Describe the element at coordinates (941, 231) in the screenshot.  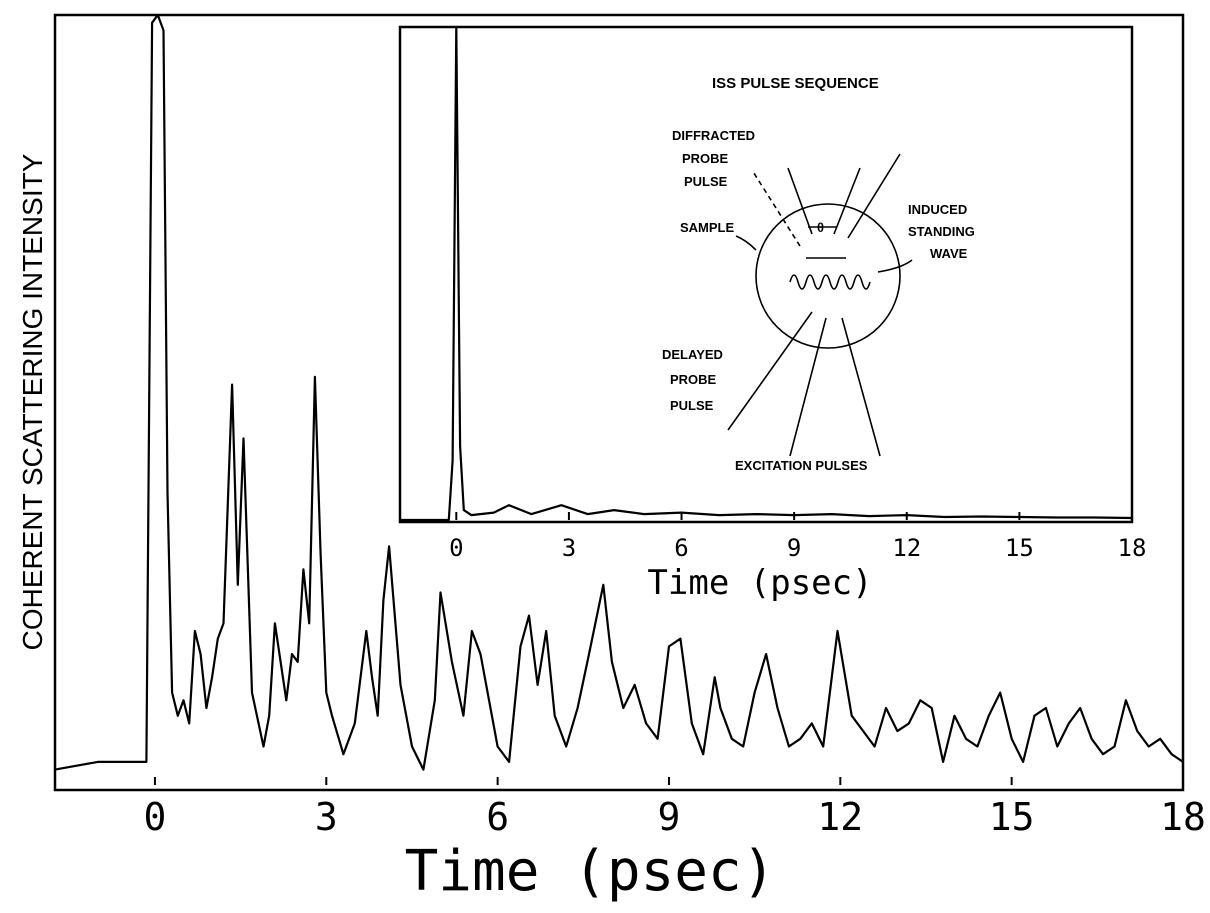
I see `label-induced-2: STANDING` at that location.